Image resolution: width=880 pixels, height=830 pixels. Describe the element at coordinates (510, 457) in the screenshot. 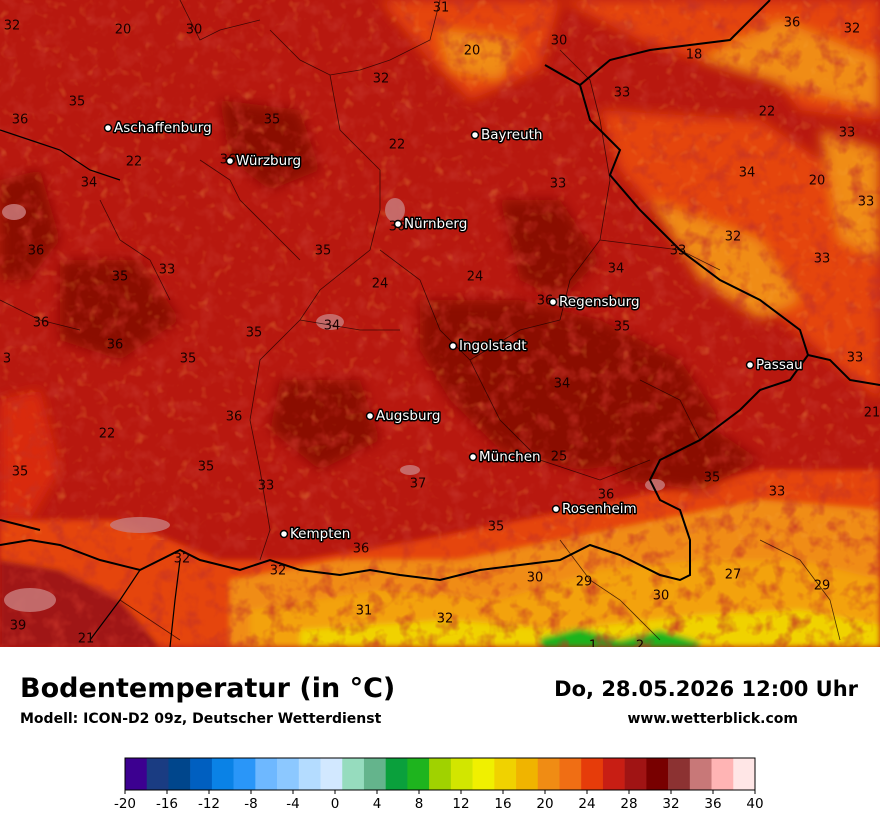

I see `city-label: München` at that location.